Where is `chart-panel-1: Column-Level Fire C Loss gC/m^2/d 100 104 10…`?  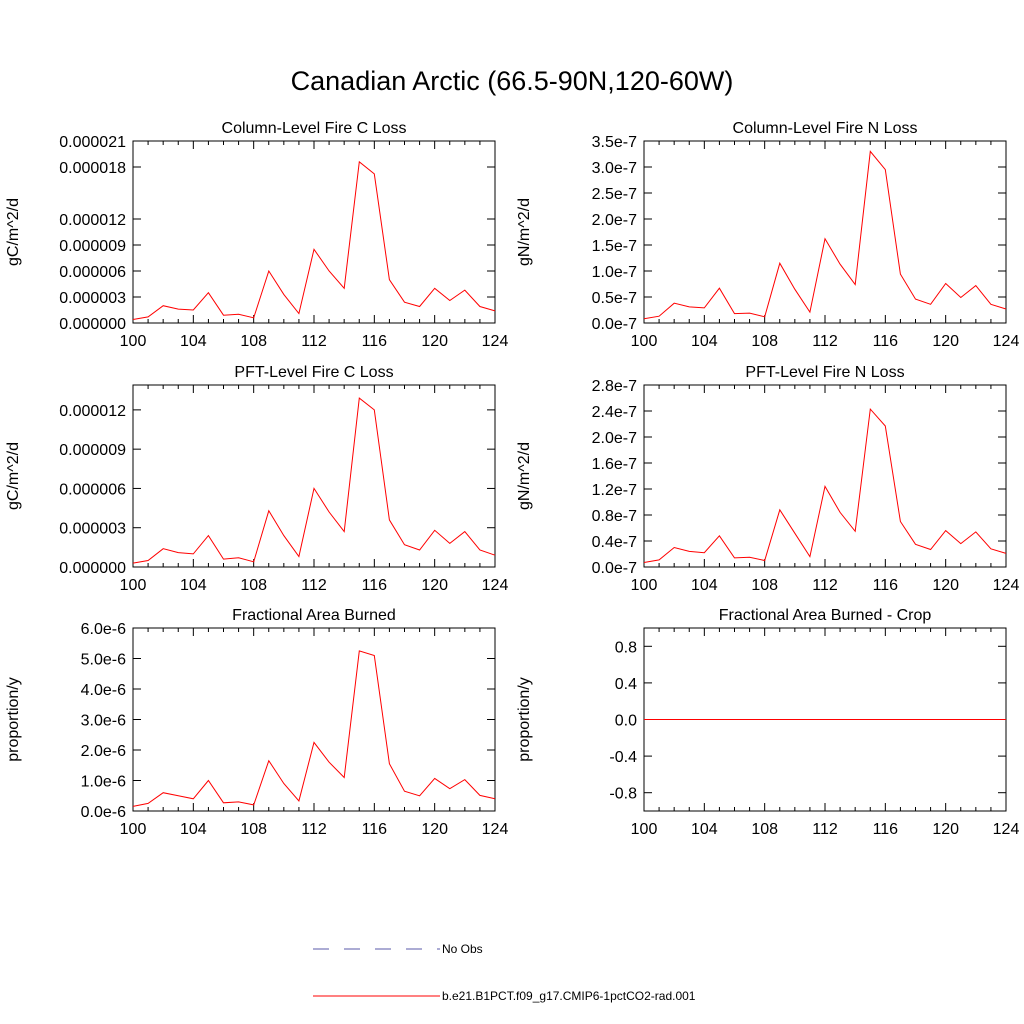
chart-panel-1: Column-Level Fire C Loss gC/m^2/d 100 104 10… is located at coordinates (256, 235).